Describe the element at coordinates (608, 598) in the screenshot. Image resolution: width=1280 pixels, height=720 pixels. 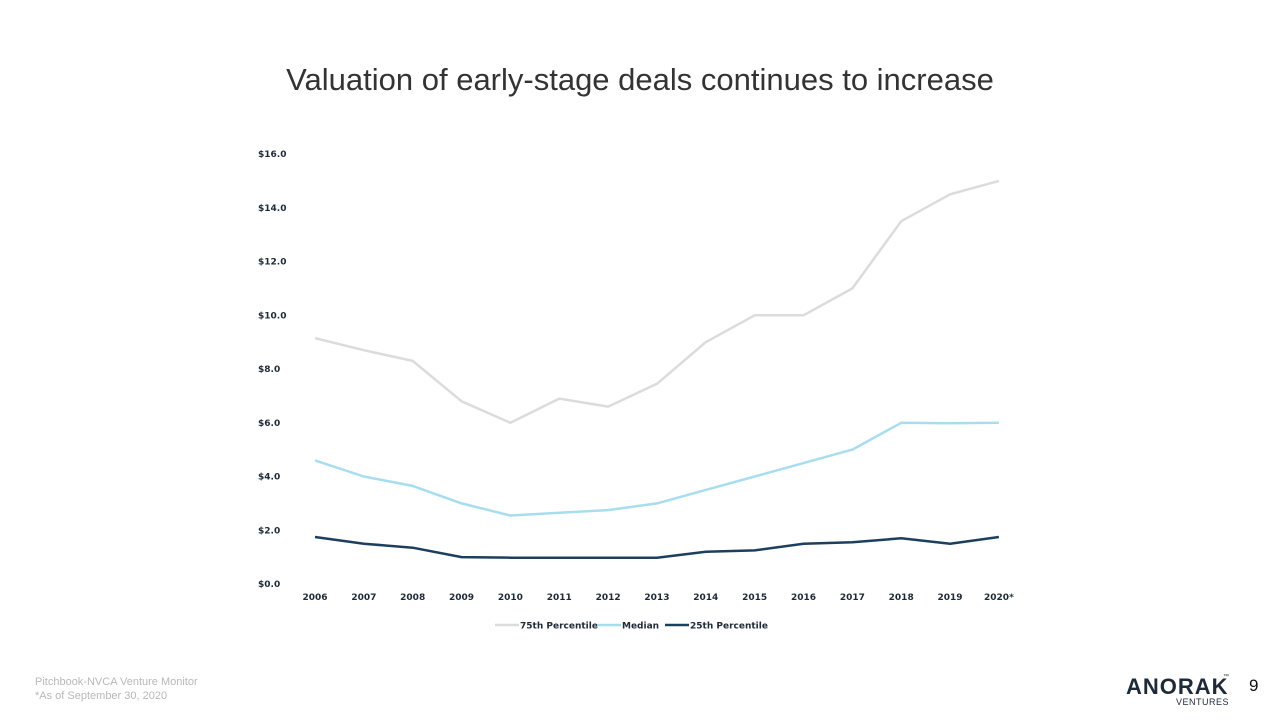
I see `x-tick-label: 2012` at that location.